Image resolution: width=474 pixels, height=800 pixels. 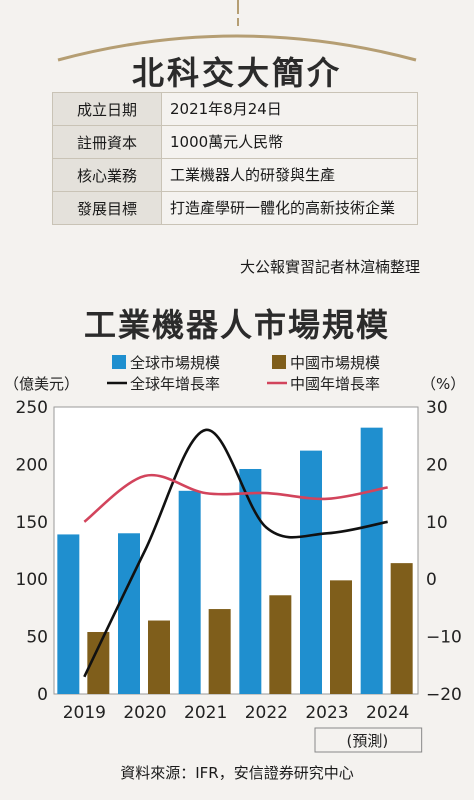 What do you see at coordinates (37, 638) in the screenshot?
I see `left-tick-label: 50` at bounding box center [37, 638].